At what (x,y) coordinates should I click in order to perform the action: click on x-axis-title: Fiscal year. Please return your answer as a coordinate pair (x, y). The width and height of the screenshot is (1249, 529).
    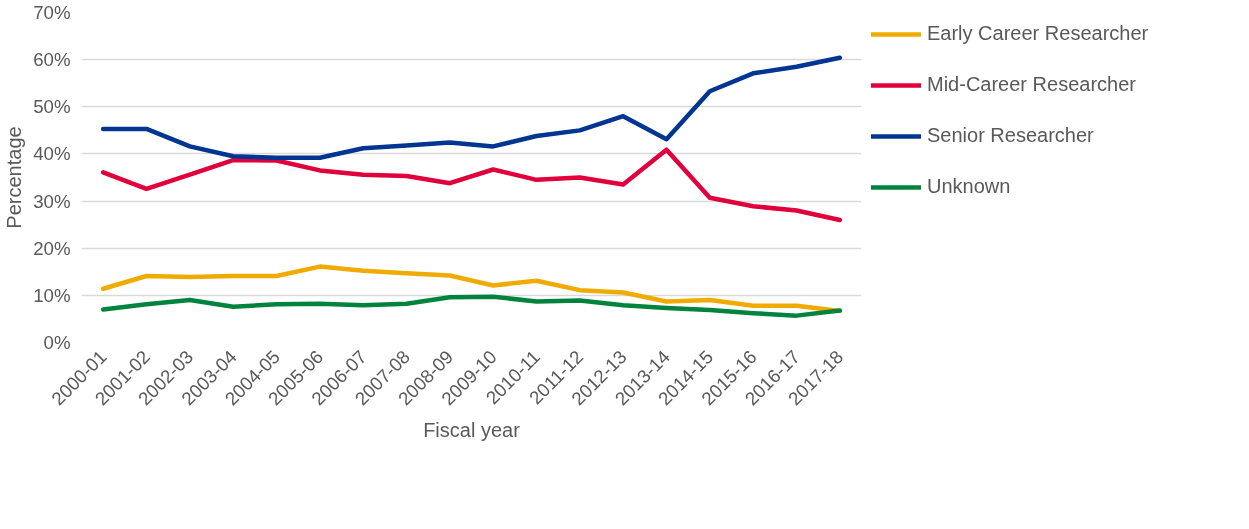
    Looking at the image, I should click on (472, 430).